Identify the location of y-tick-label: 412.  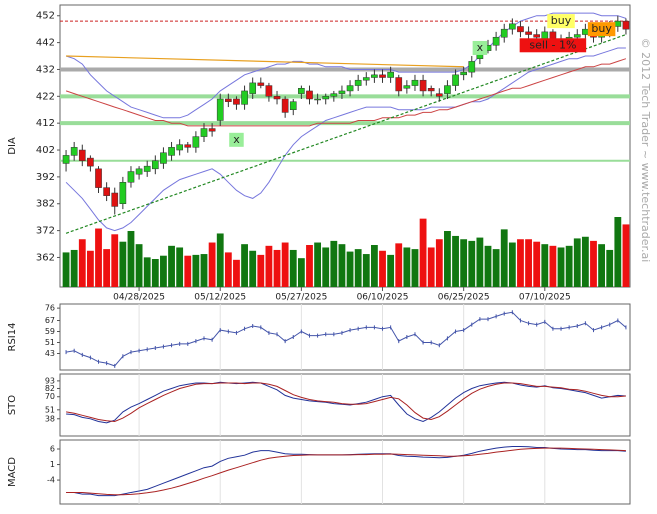
(45, 123).